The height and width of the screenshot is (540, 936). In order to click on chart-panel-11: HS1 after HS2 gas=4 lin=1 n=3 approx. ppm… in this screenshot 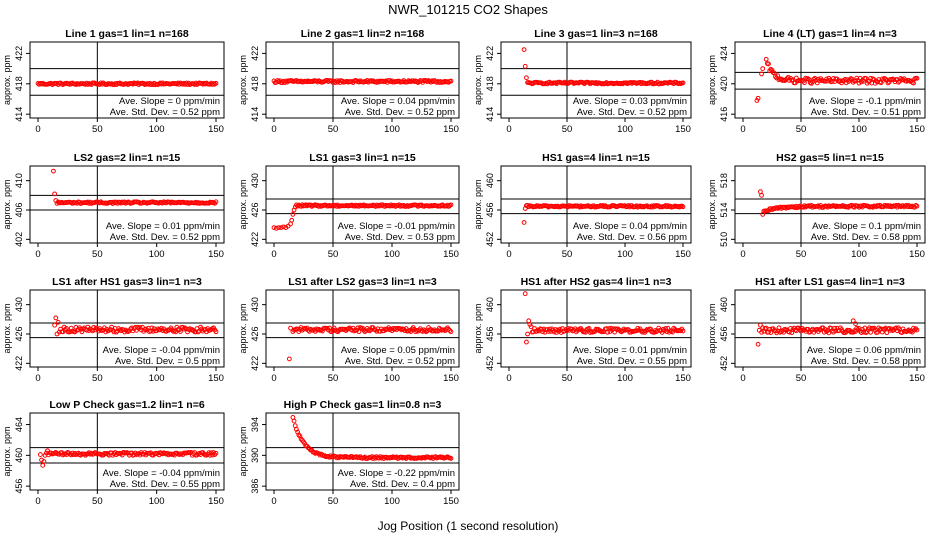, I will do `click(582, 330)`.